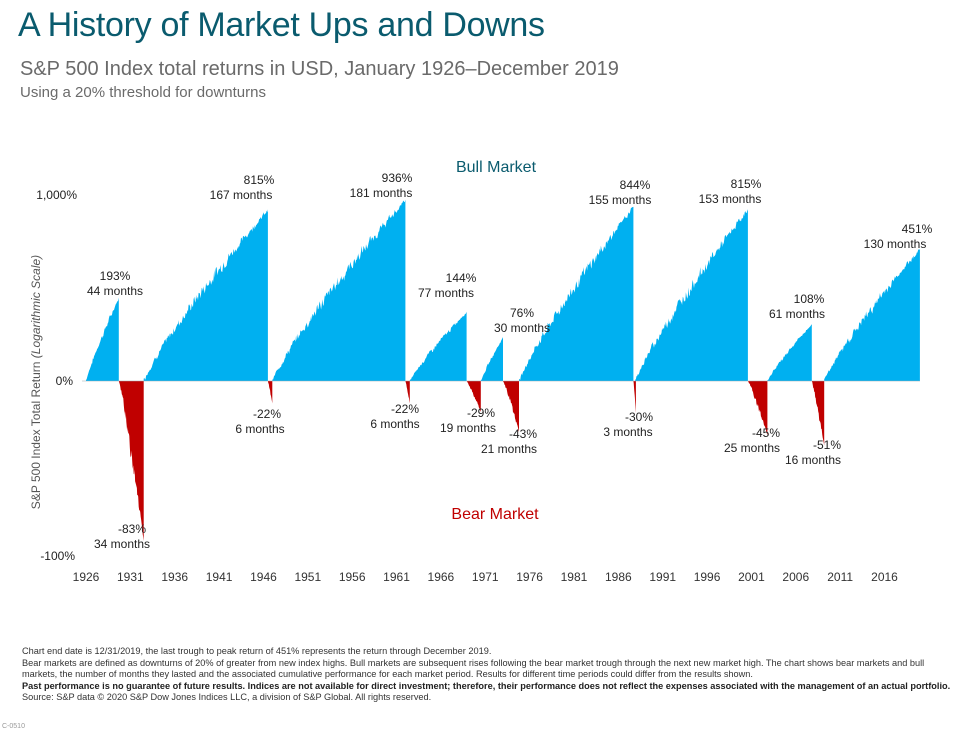 This screenshot has height=730, width=966. What do you see at coordinates (441, 577) in the screenshot?
I see `x-tick-label: 1966` at bounding box center [441, 577].